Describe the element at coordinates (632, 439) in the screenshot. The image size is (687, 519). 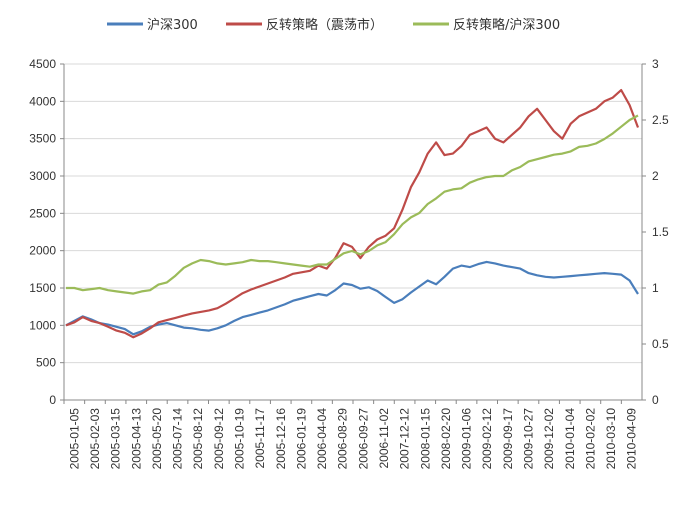
I see `x-tick-label: 2010-04-09` at that location.